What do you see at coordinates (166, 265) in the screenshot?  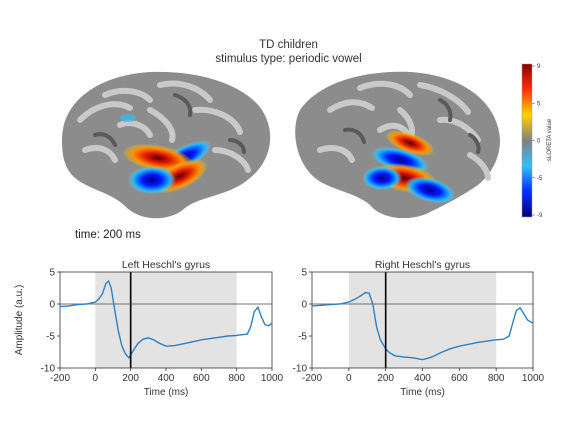 I see `chart-title: Left Heschl's gyrus` at bounding box center [166, 265].